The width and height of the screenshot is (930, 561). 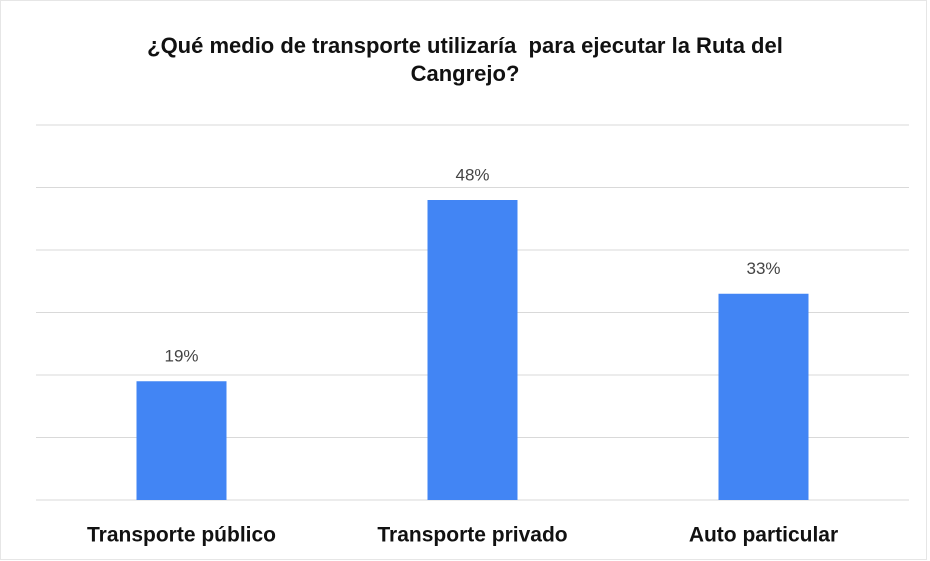 What do you see at coordinates (181, 535) in the screenshot?
I see `x-tick-label: Transporte público` at bounding box center [181, 535].